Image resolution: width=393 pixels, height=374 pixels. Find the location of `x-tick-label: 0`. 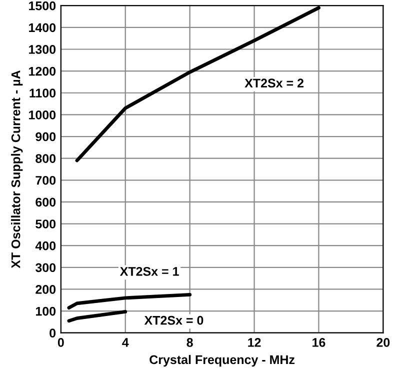

x-tick-label: 0 is located at coordinates (61, 342).